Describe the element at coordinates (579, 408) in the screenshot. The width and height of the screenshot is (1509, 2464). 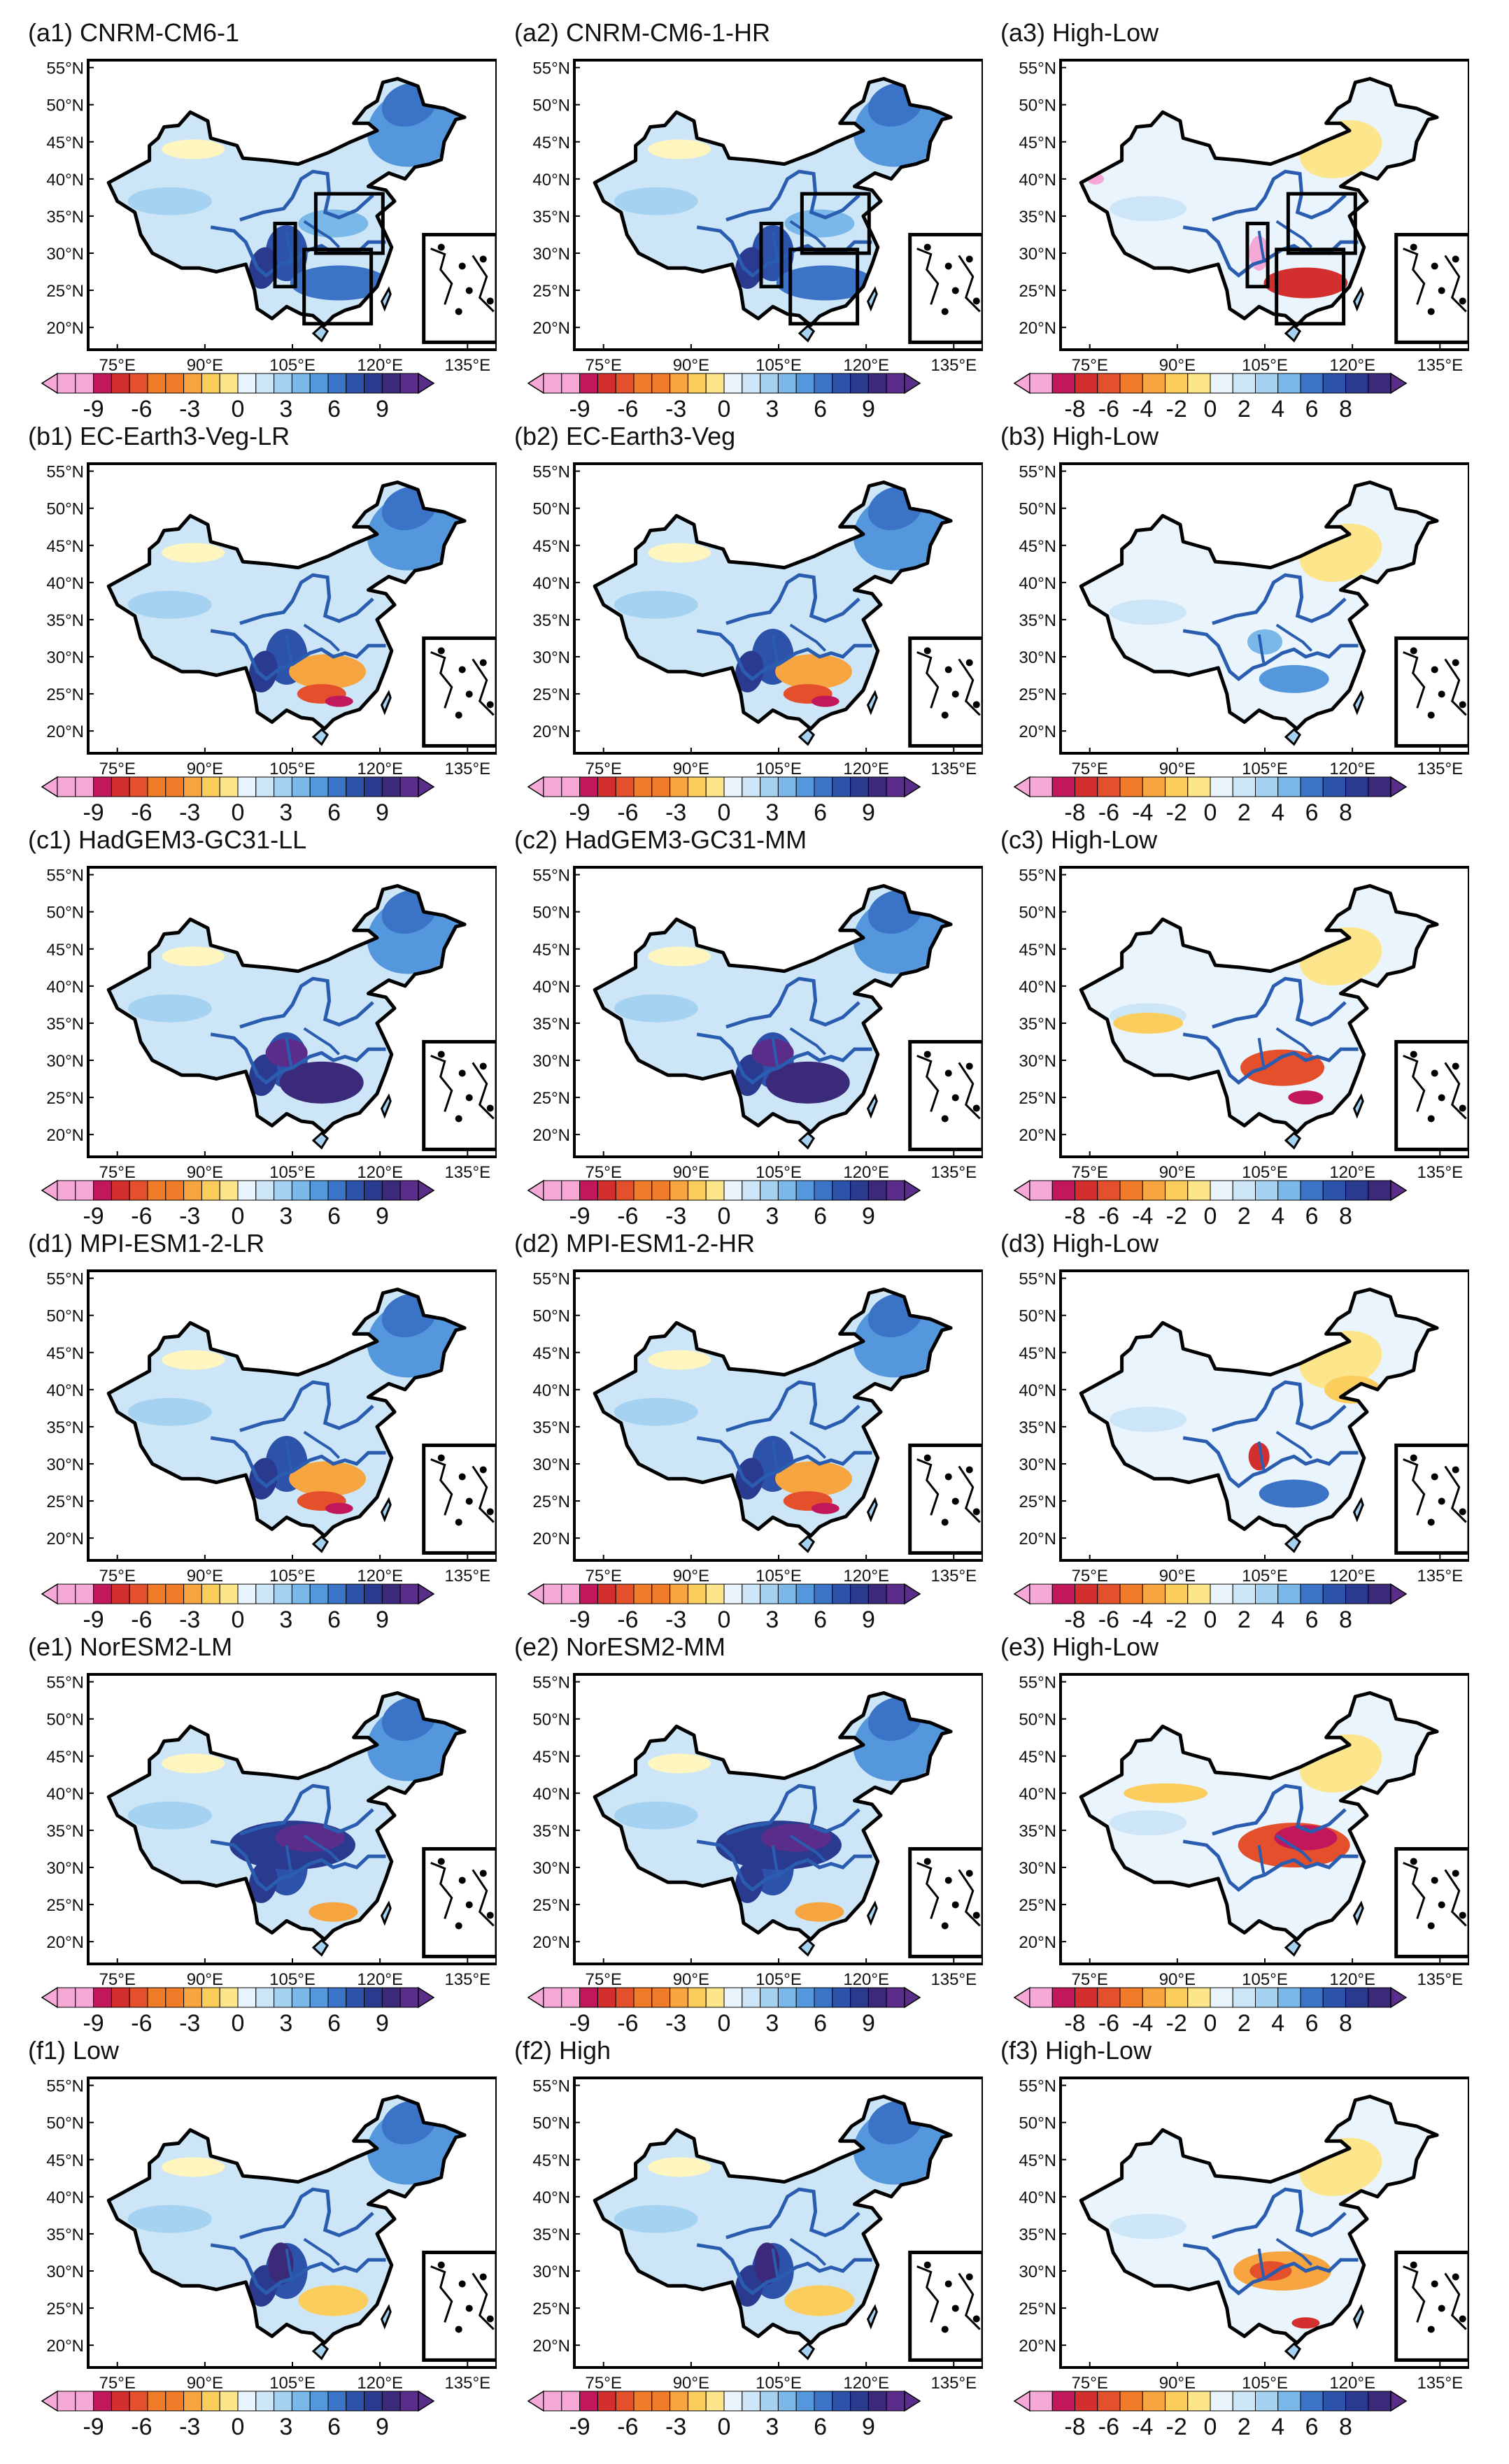
I see `colorbar-tick-label: -9` at that location.